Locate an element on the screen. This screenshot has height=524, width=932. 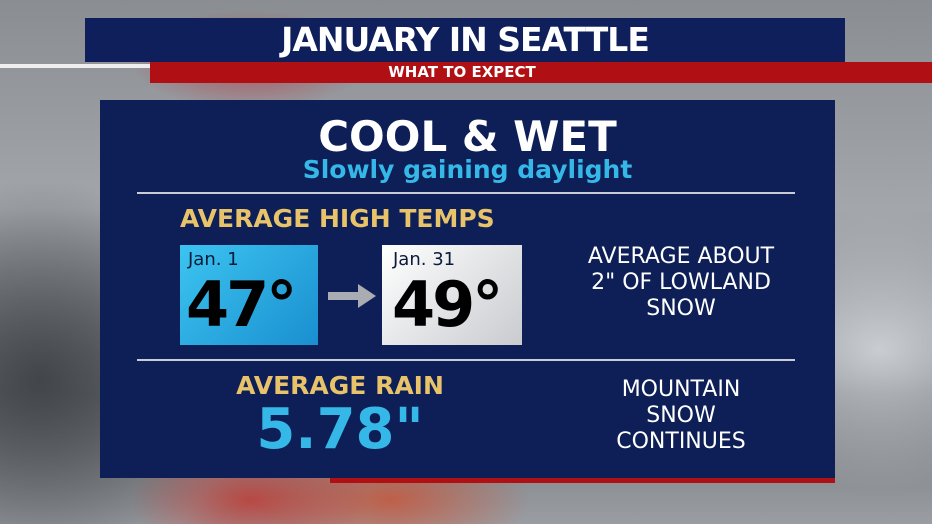
headline: COOL & WET is located at coordinates (467, 136).